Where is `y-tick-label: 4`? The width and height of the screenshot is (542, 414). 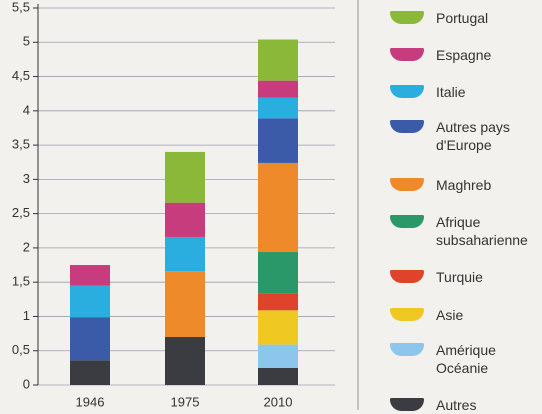
y-tick-label: 4 is located at coordinates (26, 109).